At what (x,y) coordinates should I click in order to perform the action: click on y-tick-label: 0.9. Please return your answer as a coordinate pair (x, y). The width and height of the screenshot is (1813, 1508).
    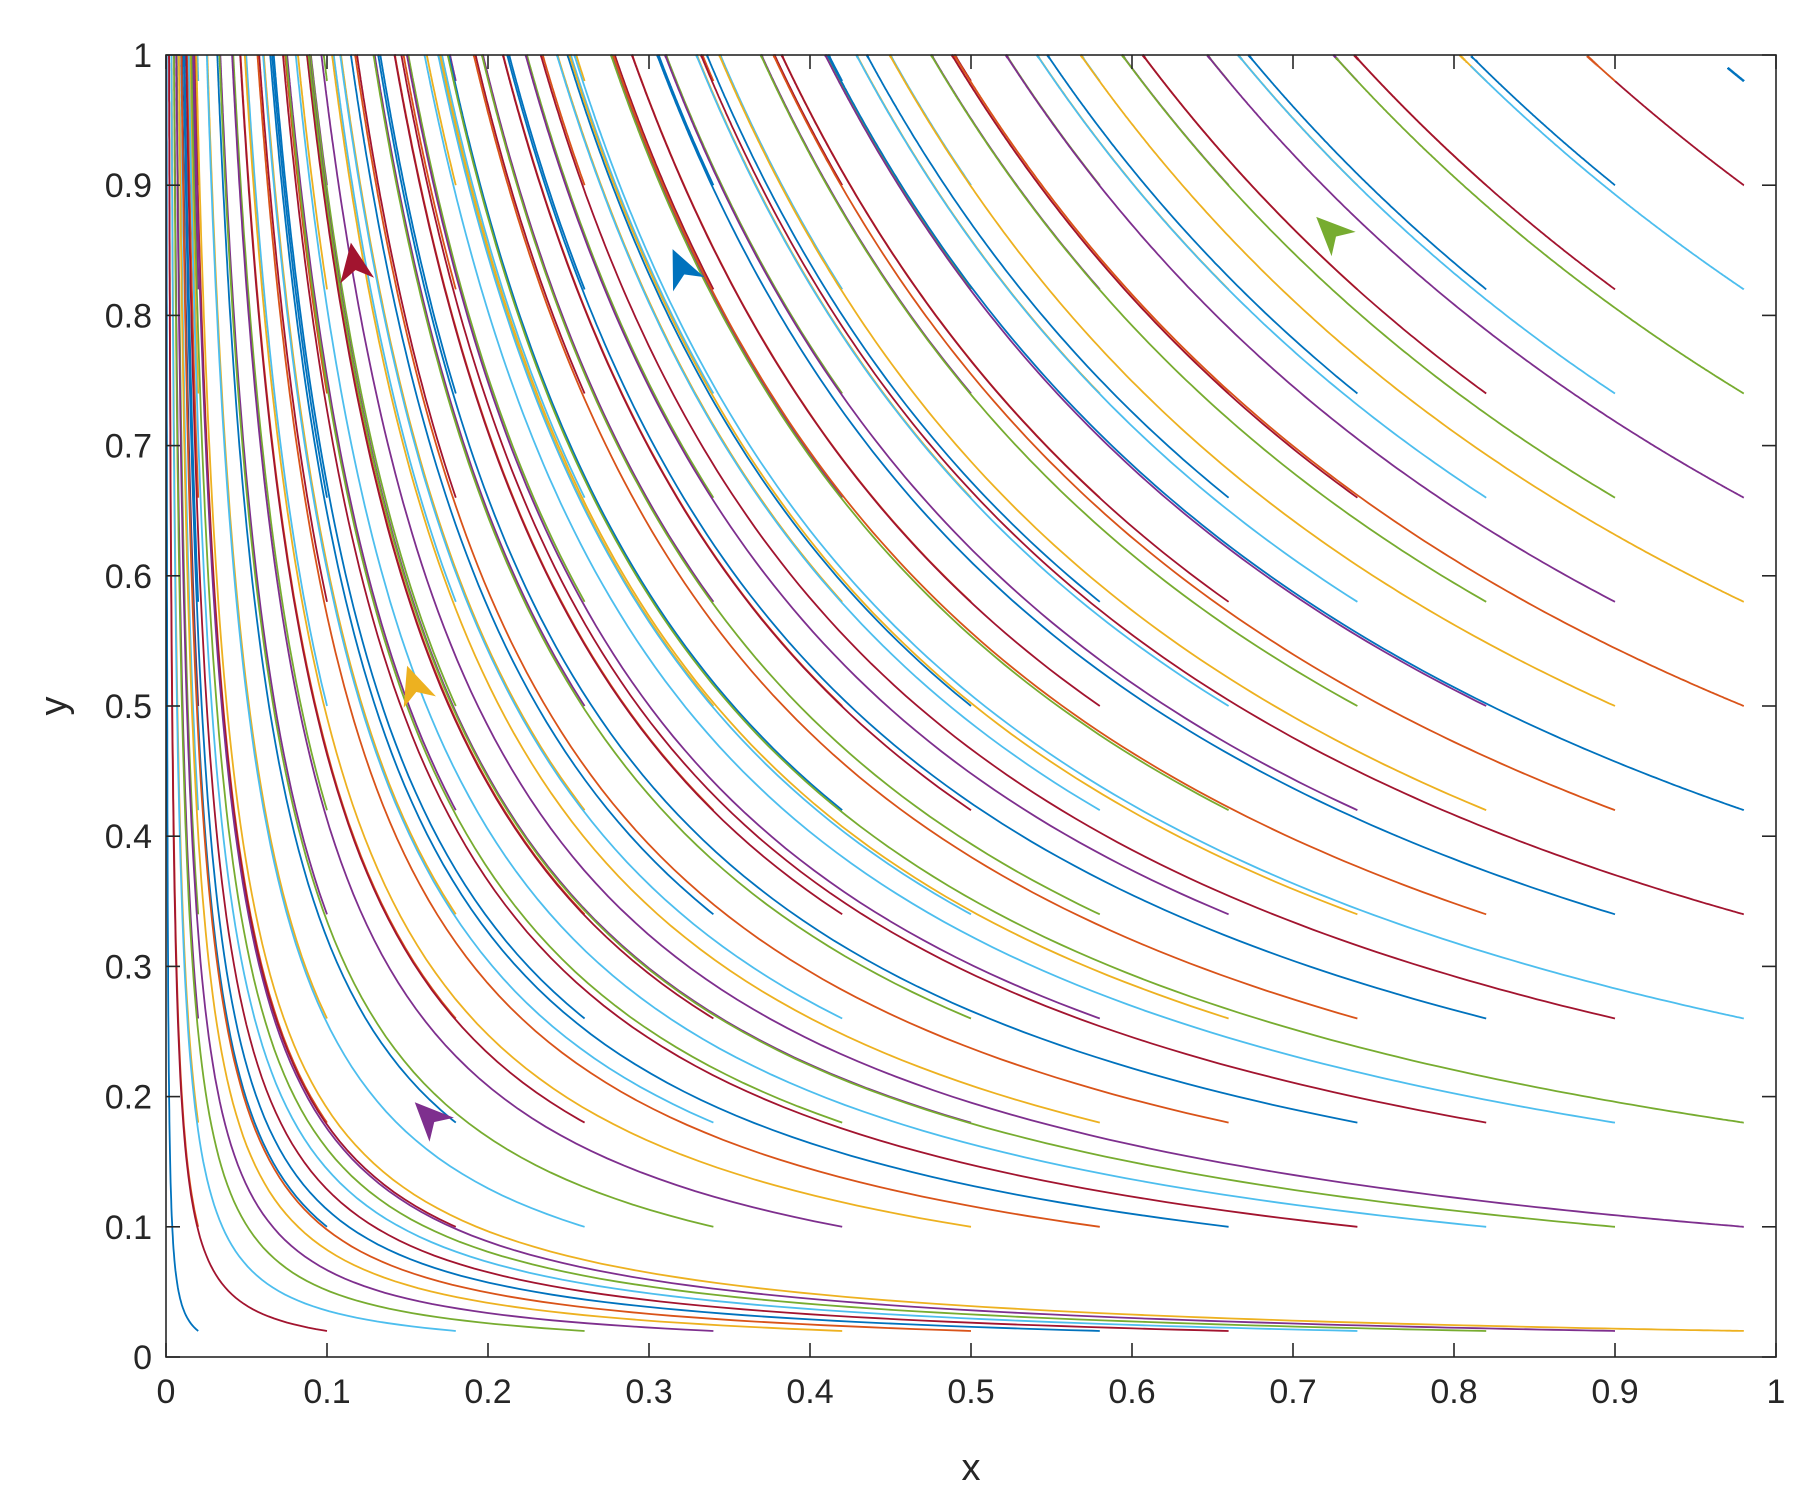
    Looking at the image, I should click on (128, 186).